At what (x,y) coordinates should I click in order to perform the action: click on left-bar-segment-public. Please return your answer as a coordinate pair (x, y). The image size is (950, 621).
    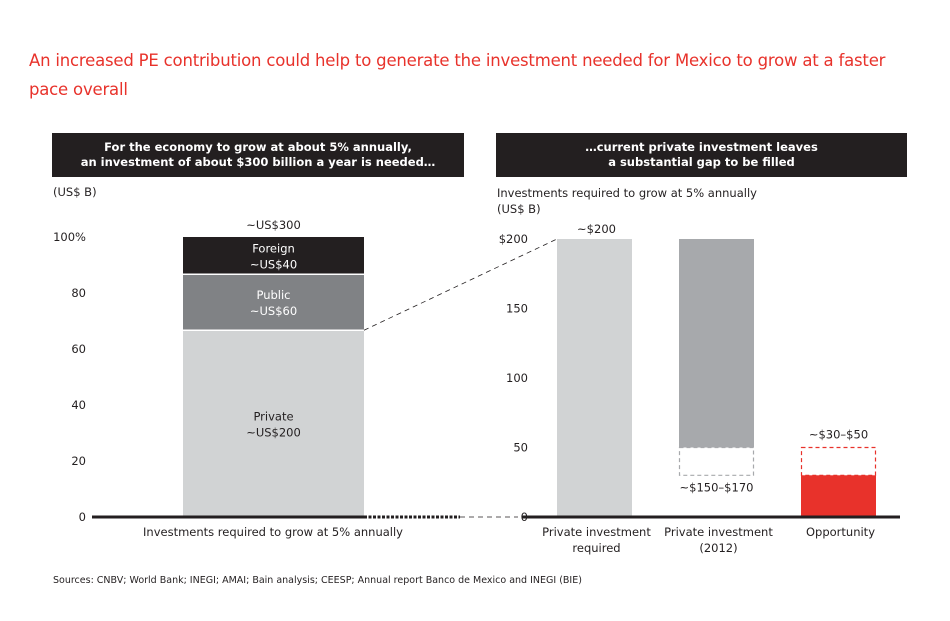
    Looking at the image, I should click on (273, 302).